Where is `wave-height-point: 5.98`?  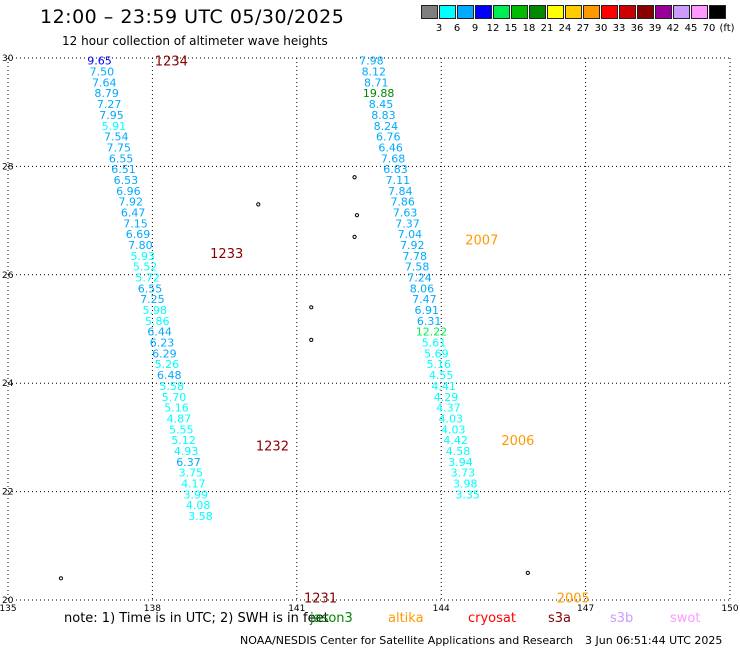
wave-height-point: 5.98 is located at coordinates (155, 310).